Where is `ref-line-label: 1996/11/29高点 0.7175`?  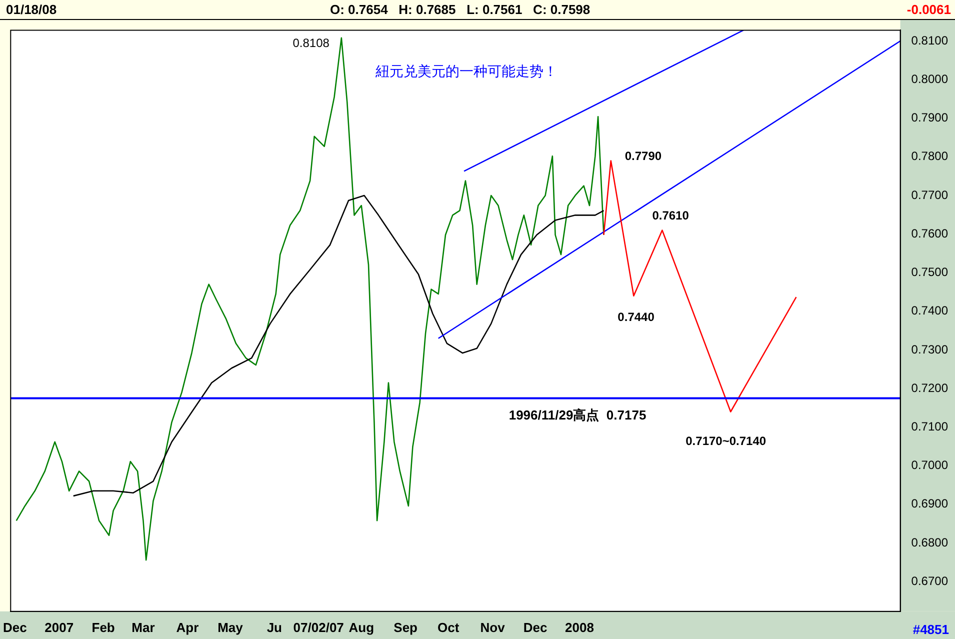
ref-line-label: 1996/11/29高点 0.7175 is located at coordinates (577, 414).